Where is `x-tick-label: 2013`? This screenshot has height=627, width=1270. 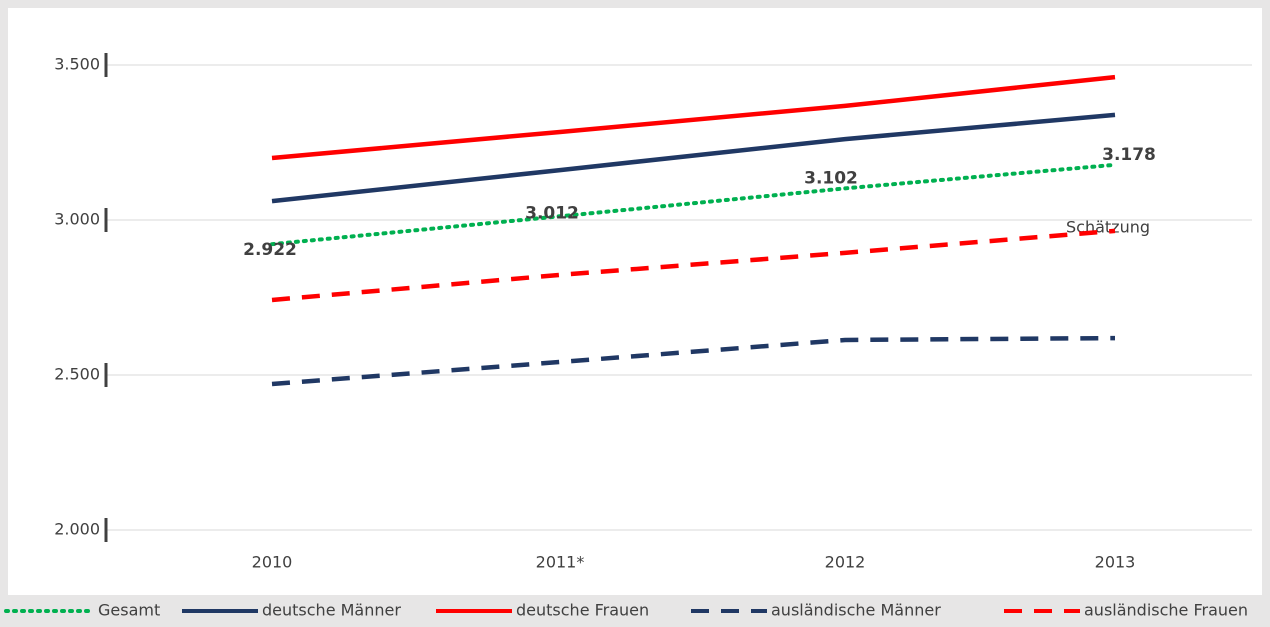
x-tick-label: 2013 is located at coordinates (1115, 562).